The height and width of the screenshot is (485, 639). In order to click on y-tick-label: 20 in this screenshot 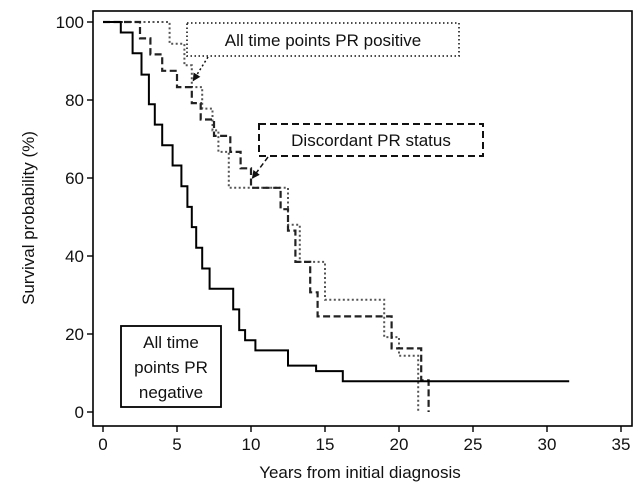, I will do `click(74, 334)`.